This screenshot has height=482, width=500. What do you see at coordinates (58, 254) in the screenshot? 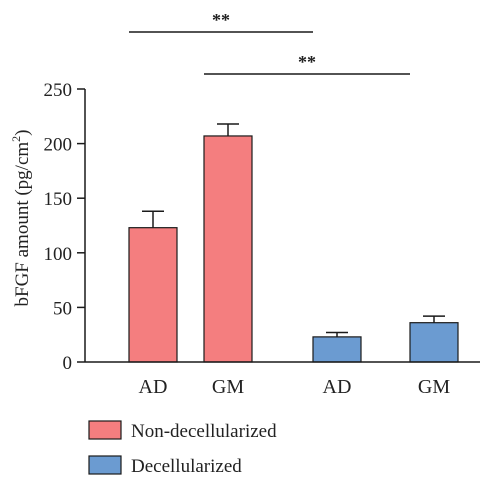
I see `y-tick-label-100: 100` at bounding box center [58, 254].